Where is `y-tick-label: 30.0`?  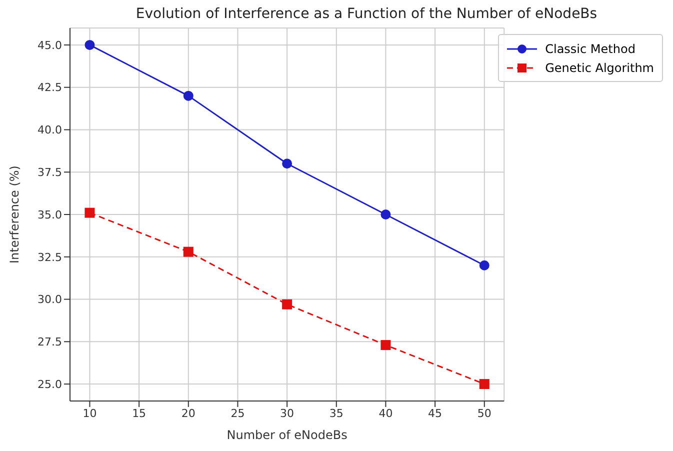 y-tick-label: 30.0 is located at coordinates (50, 299).